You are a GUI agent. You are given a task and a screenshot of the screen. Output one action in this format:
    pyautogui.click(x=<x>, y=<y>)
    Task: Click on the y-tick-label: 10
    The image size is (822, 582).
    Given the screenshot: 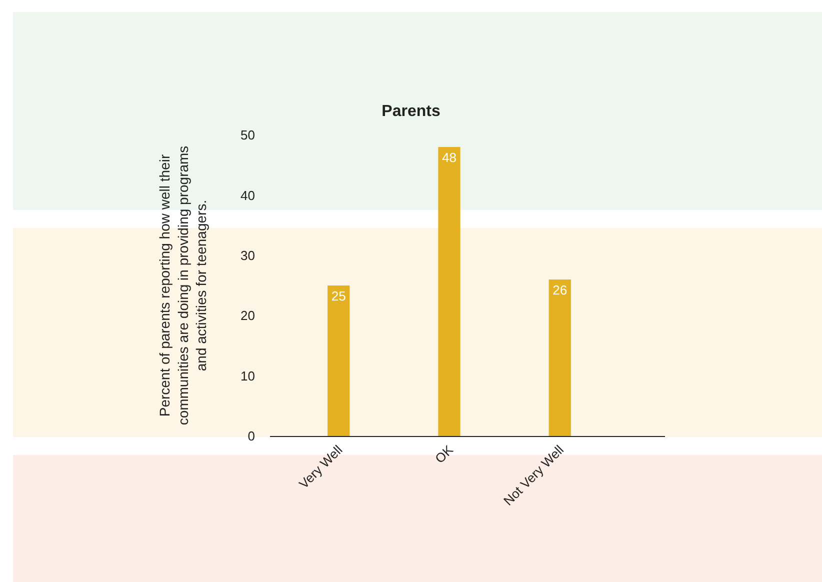 What is the action you would take?
    pyautogui.click(x=247, y=376)
    